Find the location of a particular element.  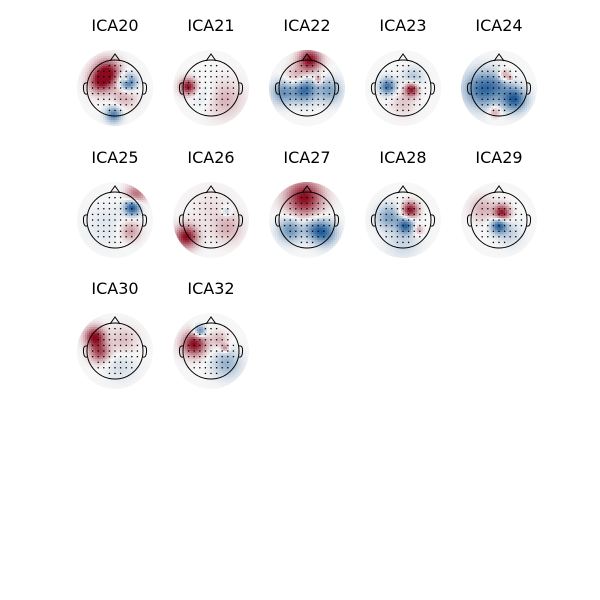

topomap-title: ICA29 is located at coordinates (498, 157).